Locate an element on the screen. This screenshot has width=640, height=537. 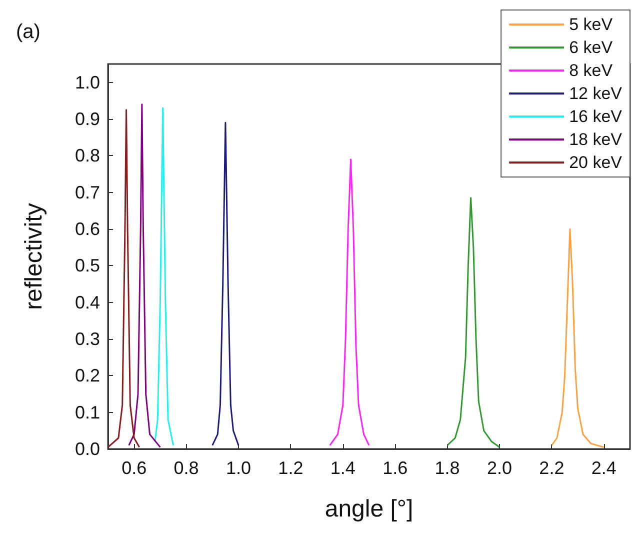
x-tick-label: 2.0 is located at coordinates (499, 468).